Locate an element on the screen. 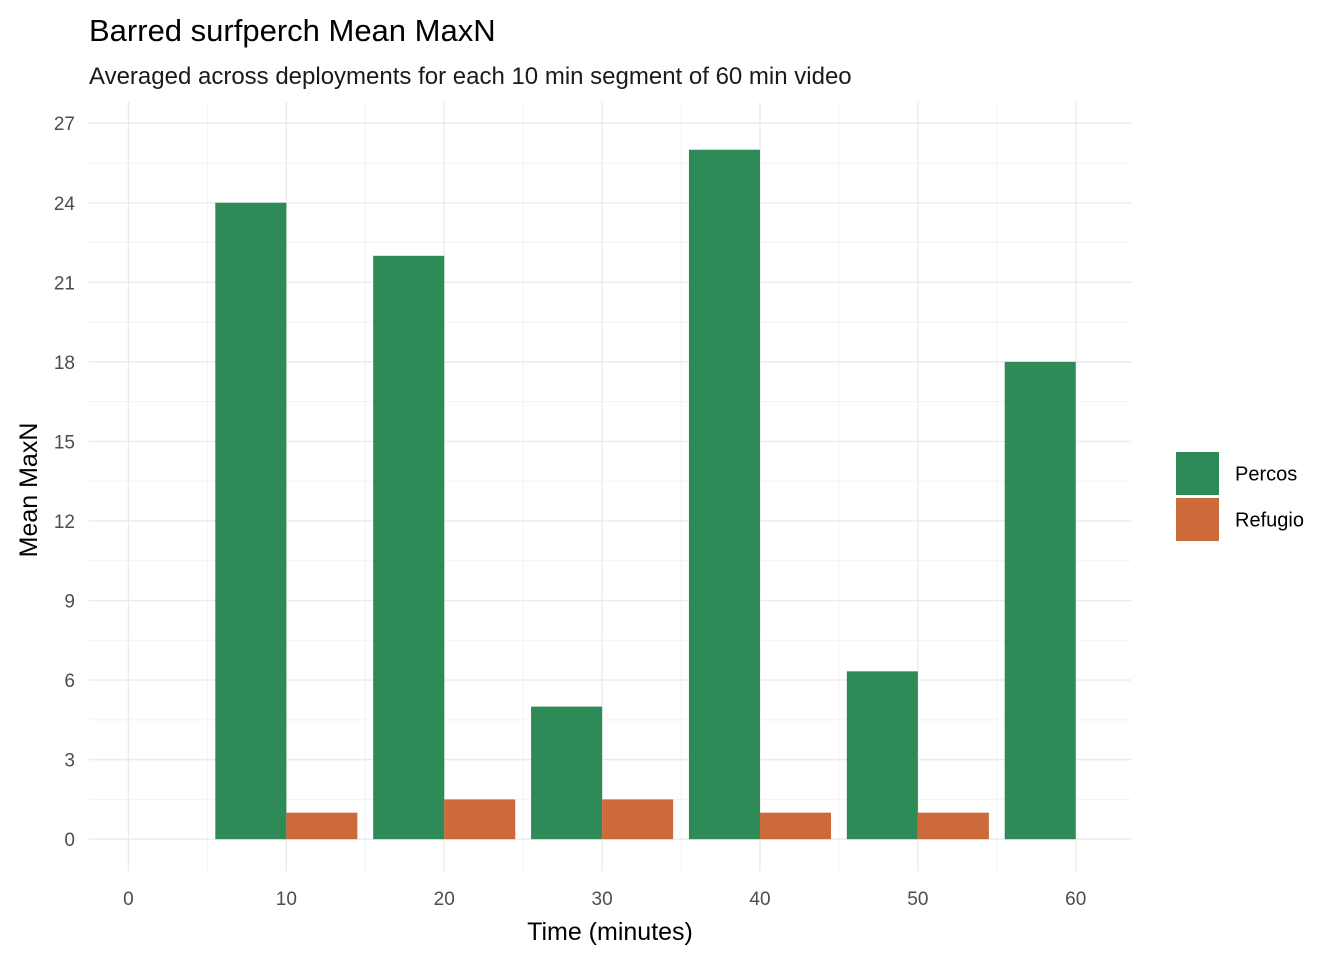  y-tick-label: 27 is located at coordinates (64, 124).